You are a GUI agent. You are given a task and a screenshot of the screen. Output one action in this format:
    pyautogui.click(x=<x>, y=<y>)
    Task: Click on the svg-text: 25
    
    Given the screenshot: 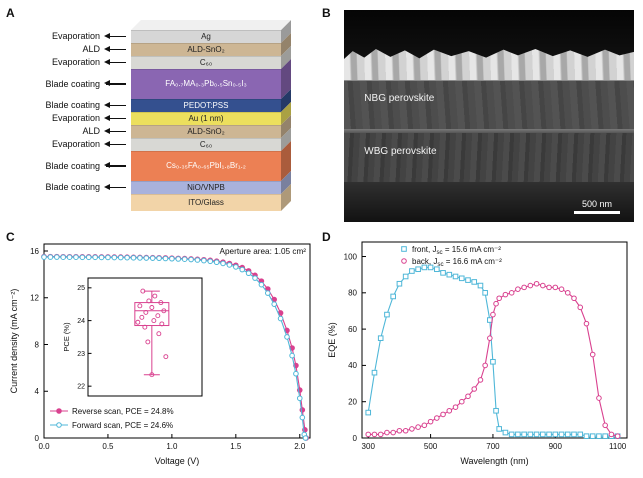 What is the action you would take?
    pyautogui.click(x=81, y=288)
    